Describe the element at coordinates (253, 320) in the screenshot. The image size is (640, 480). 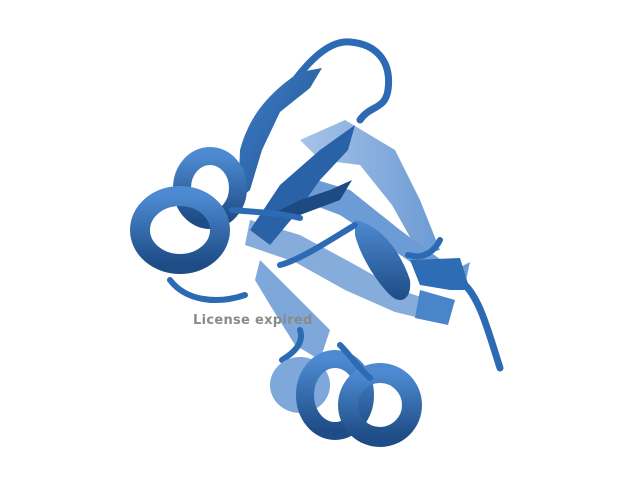
I see `license-watermark: License expired` at that location.